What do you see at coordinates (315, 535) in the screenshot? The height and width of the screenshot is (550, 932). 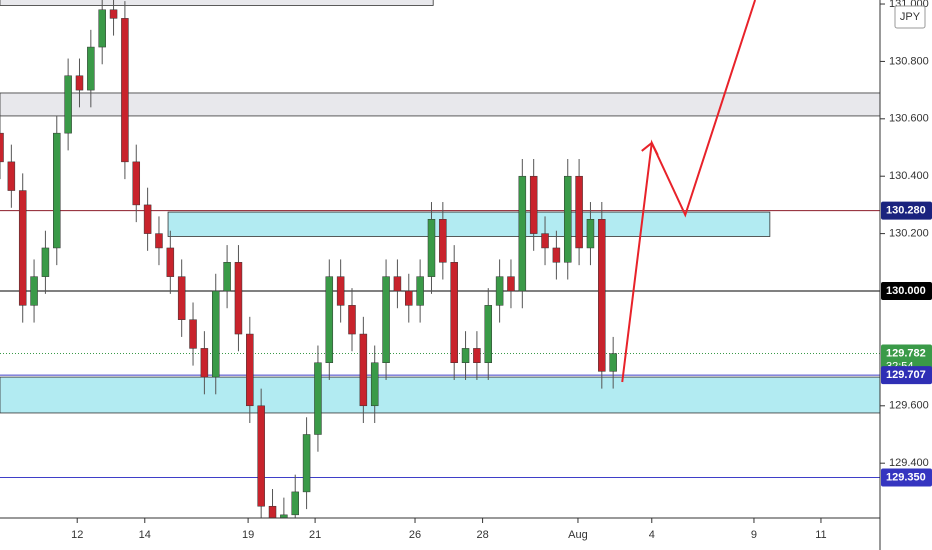 I see `x-tick-label: 21` at bounding box center [315, 535].